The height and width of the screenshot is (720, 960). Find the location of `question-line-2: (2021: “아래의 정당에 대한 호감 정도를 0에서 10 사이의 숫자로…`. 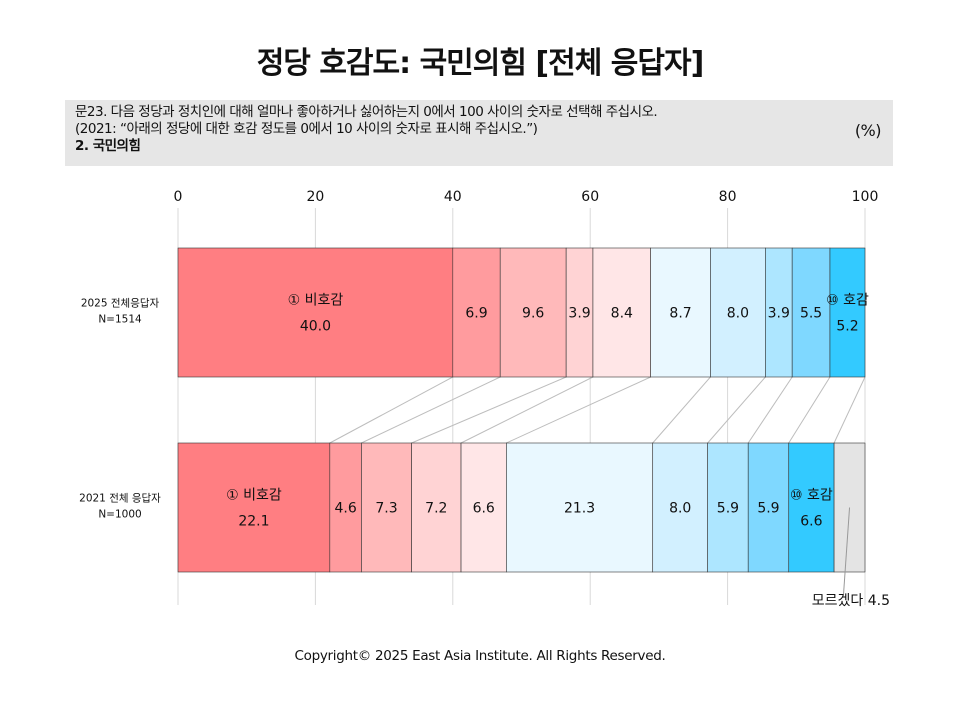

question-line-2: (2021: “아래의 정당에 대한 호감 정도를 0에서 10 사이의 숫자로… is located at coordinates (306, 129).